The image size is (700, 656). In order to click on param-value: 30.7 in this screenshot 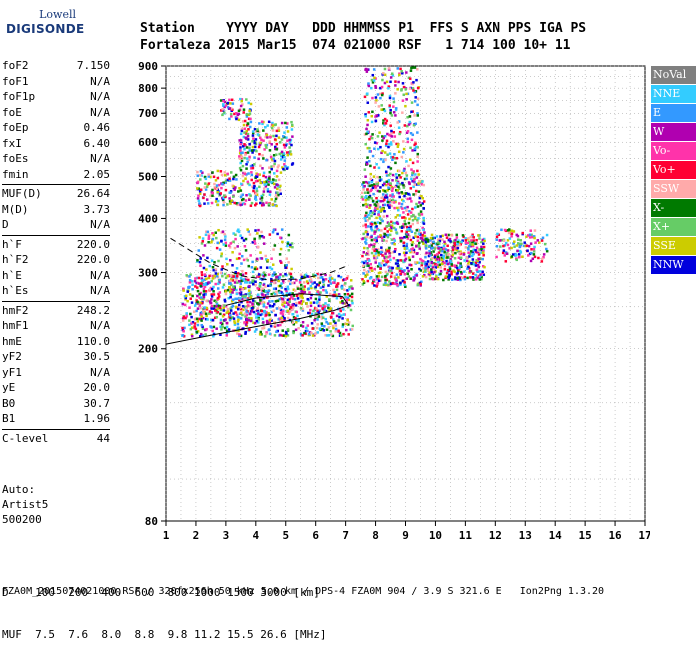, I will do `click(97, 403)`.